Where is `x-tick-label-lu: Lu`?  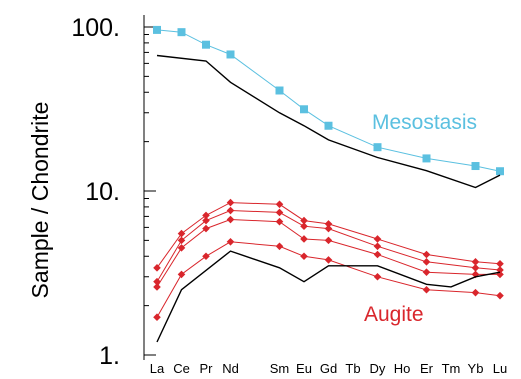
x-tick-label-lu: Lu is located at coordinates (500, 368).